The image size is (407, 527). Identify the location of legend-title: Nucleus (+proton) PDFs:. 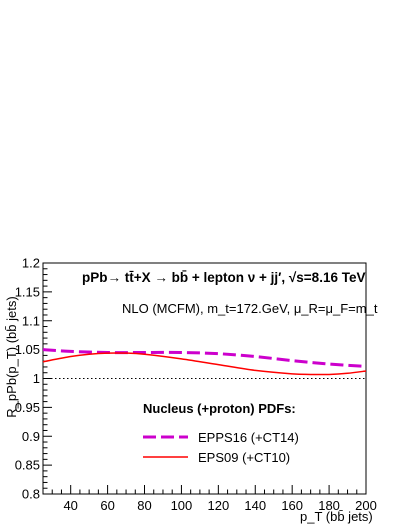
(219, 408).